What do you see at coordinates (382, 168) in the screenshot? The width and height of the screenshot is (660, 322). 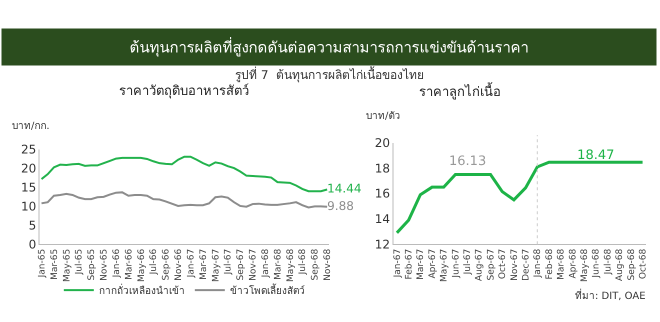 I see `y-tick-label: 18` at bounding box center [382, 168].